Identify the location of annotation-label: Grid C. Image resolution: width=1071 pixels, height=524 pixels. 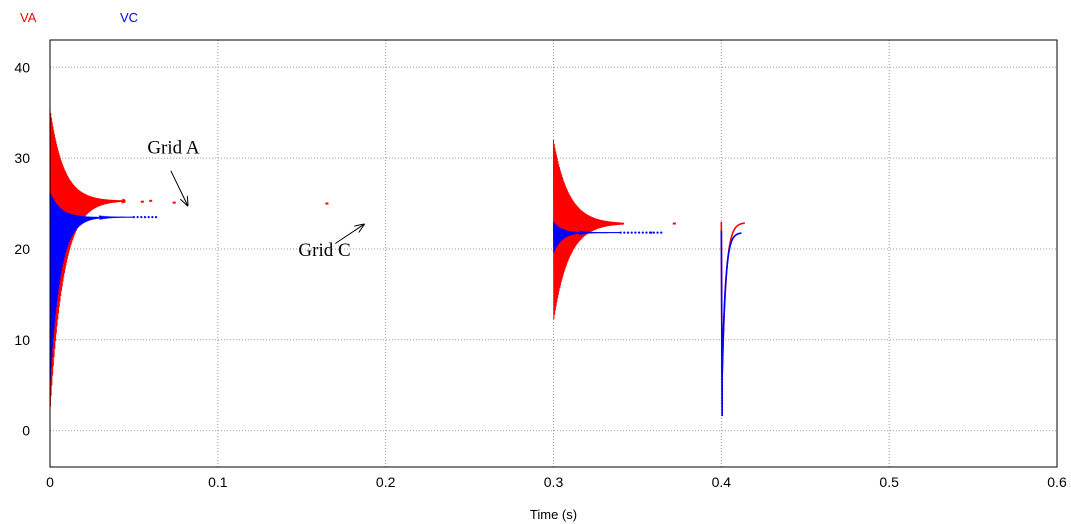
(324, 250).